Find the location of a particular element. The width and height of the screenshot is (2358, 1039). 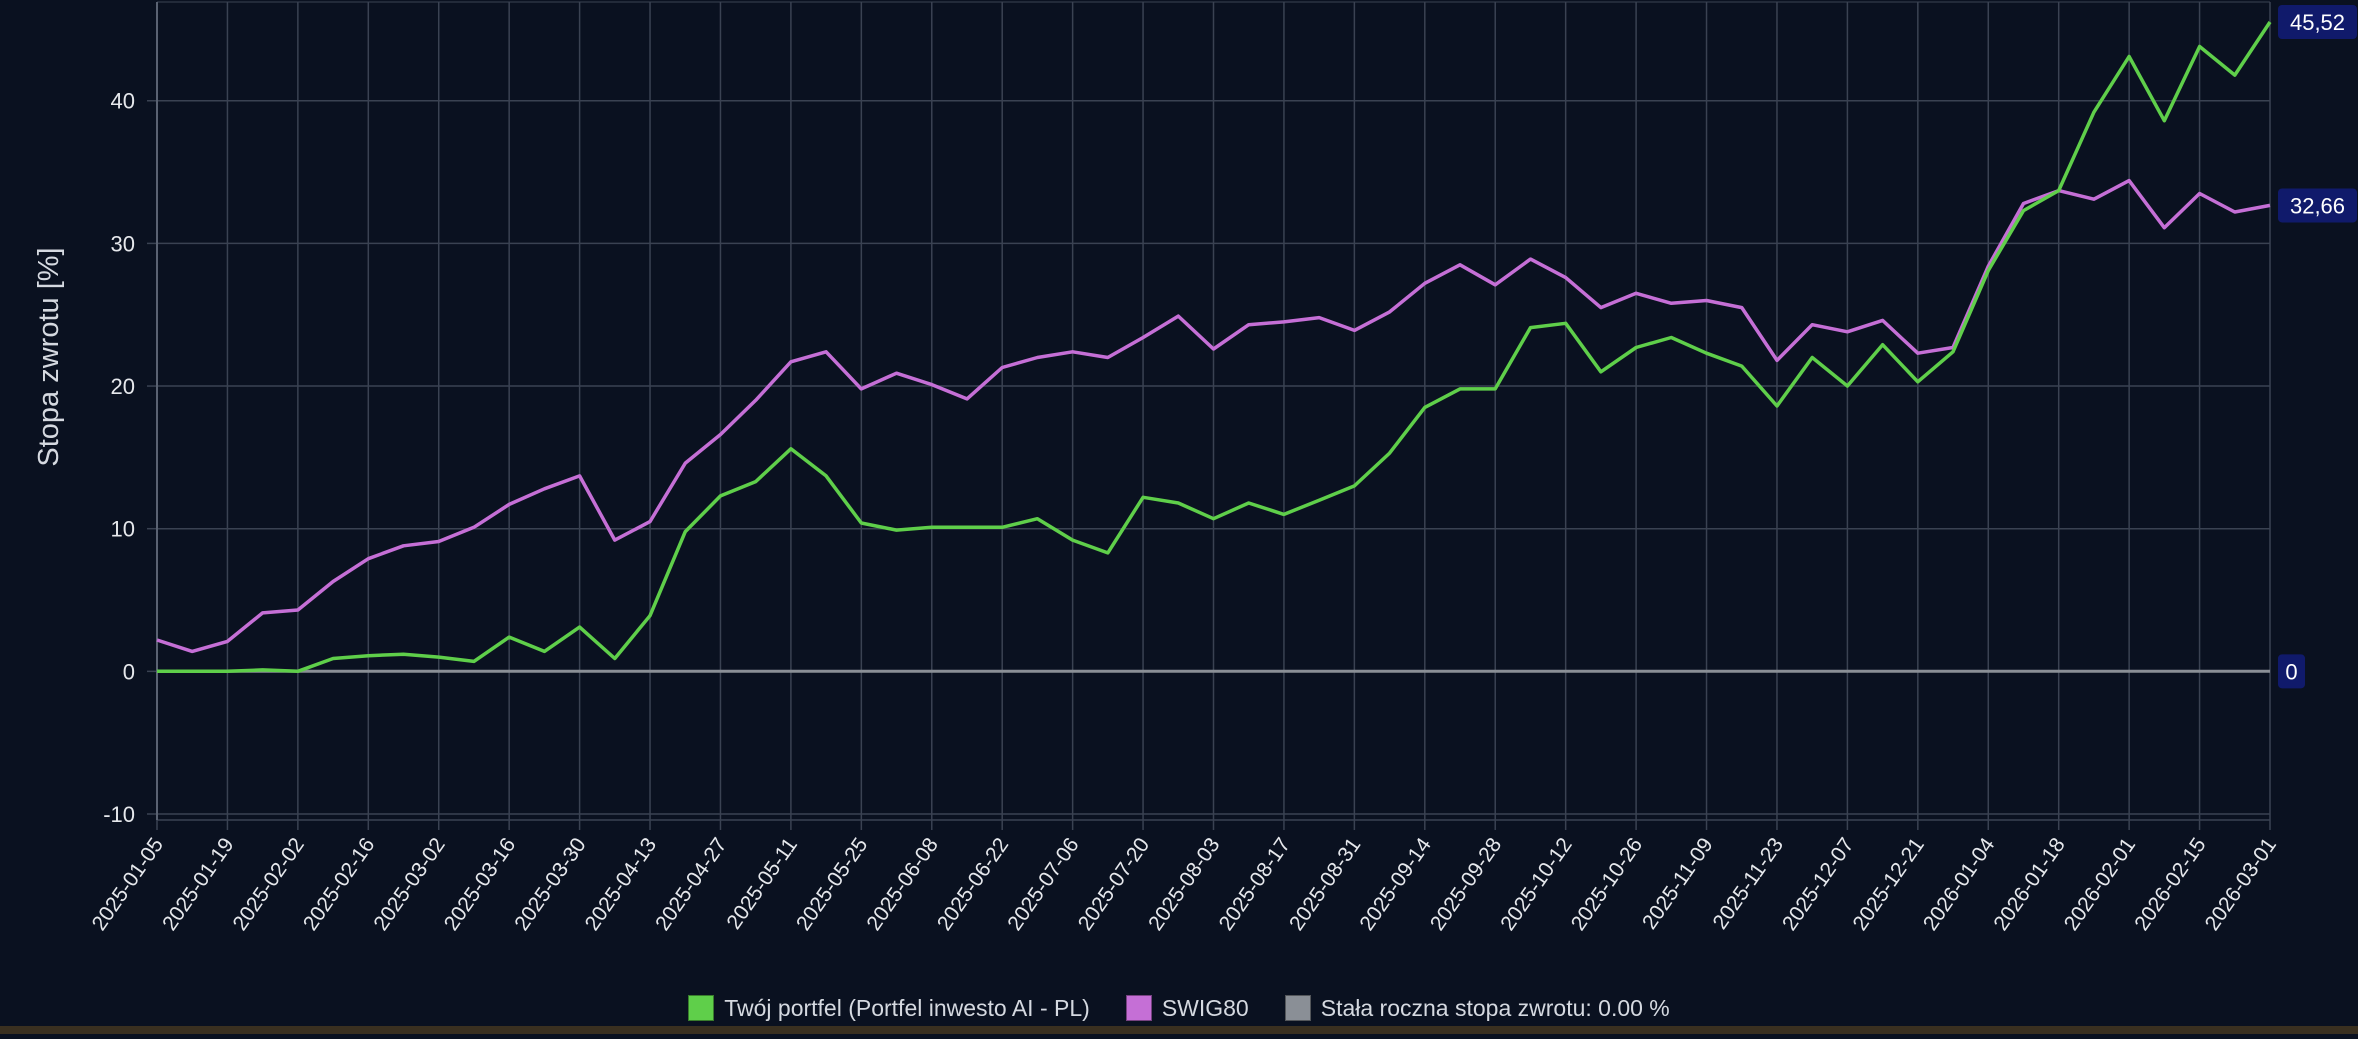

swig80-end-label-box is located at coordinates (2317, 205).